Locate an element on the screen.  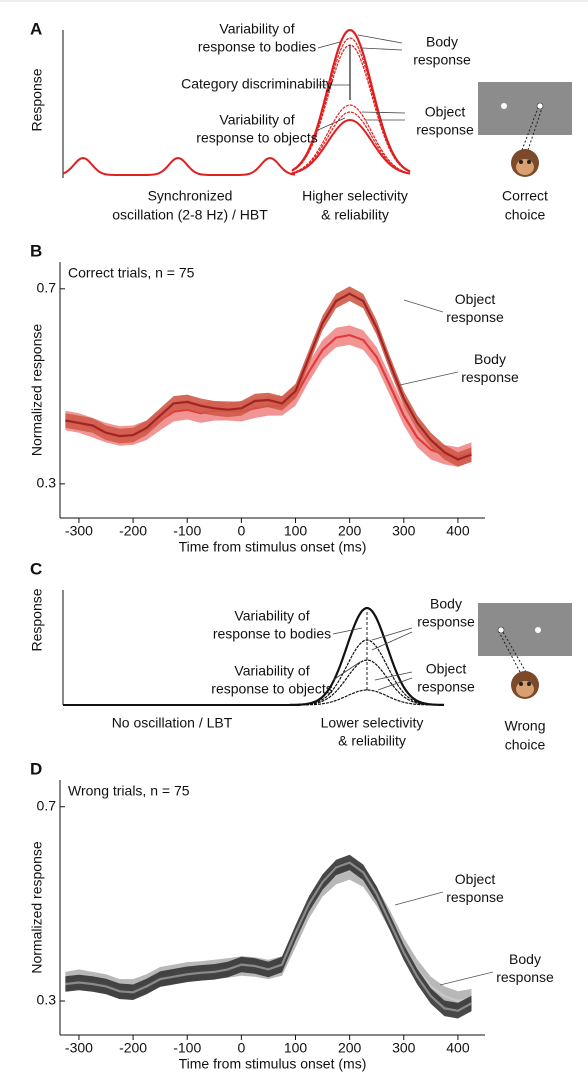
caption: No oscillation / LBT is located at coordinates (172, 723).